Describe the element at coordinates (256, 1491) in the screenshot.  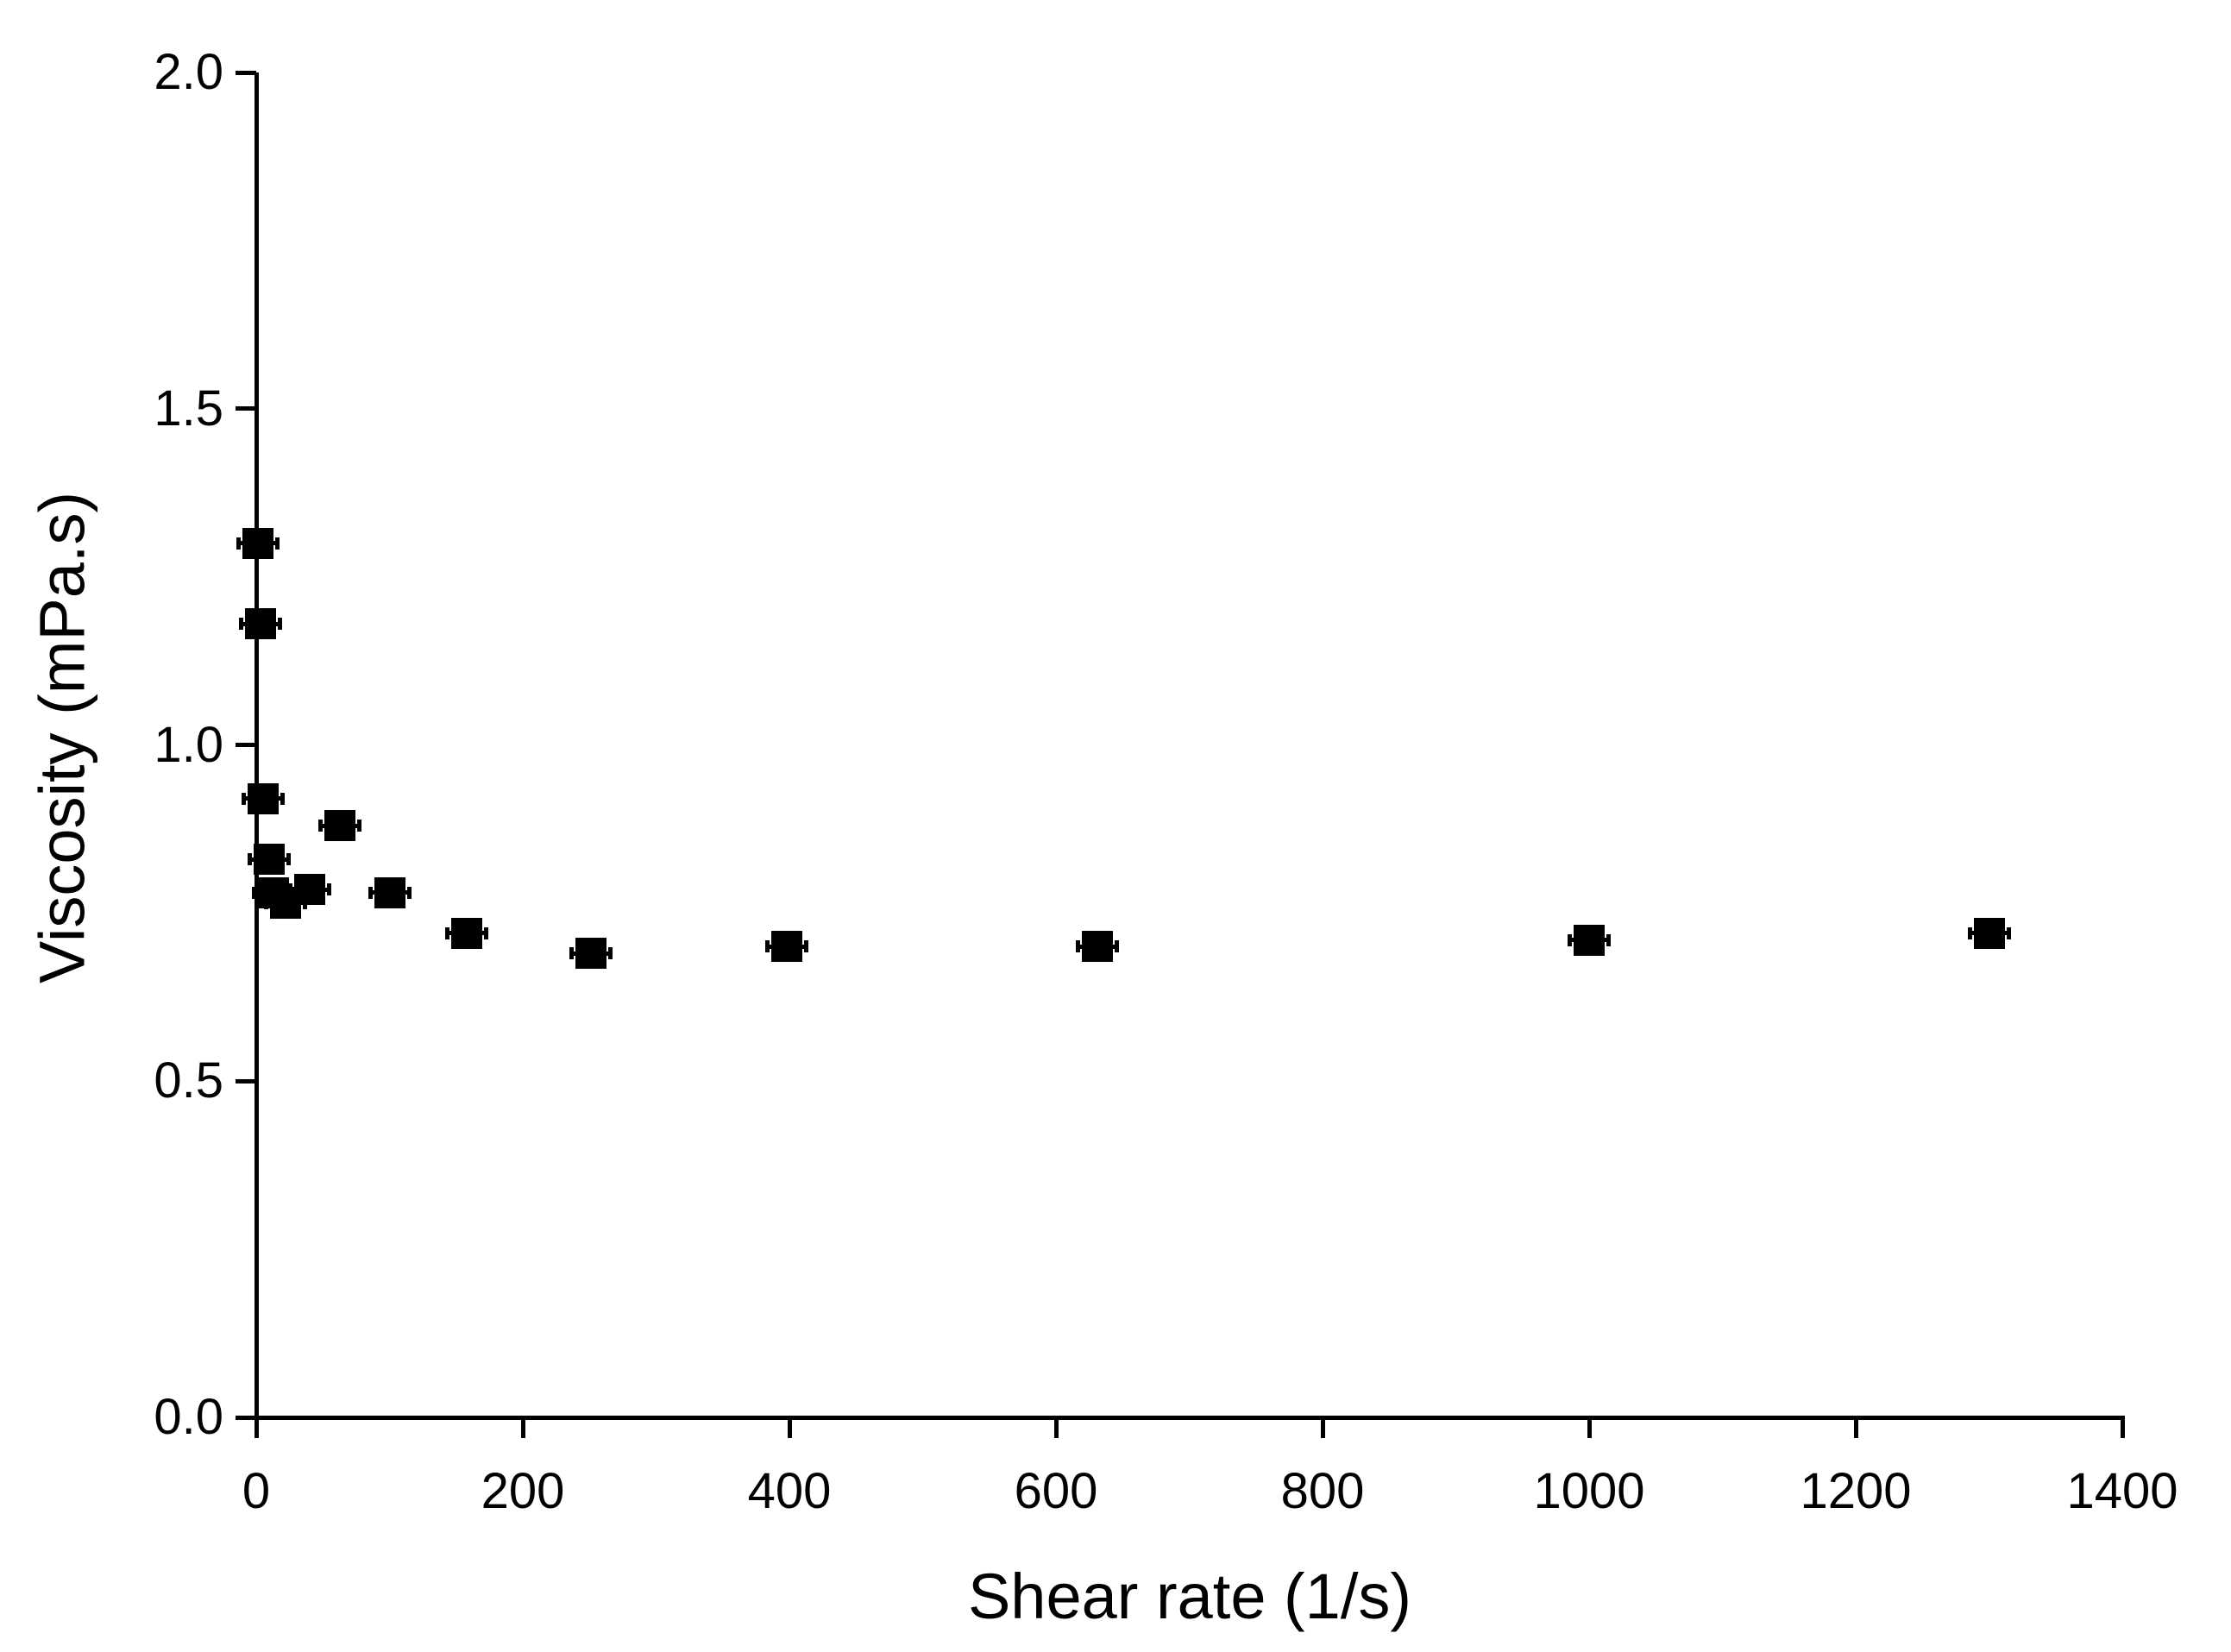
I see `x-tick-label: 0` at that location.